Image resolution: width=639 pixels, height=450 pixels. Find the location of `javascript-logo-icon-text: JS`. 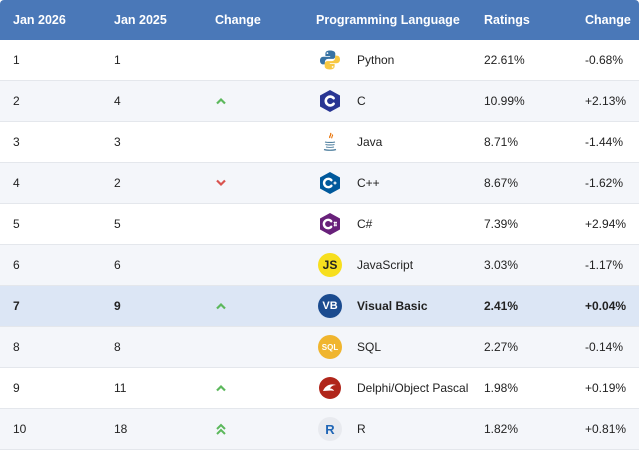

javascript-logo-icon-text: JS is located at coordinates (330, 265).